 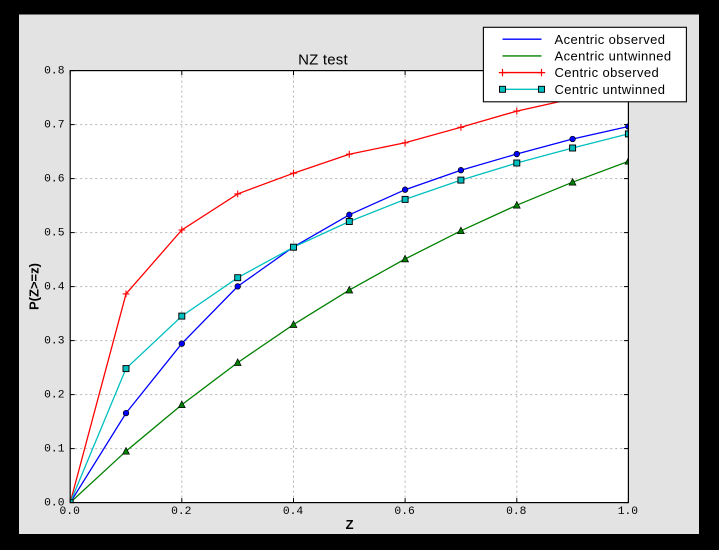 I want to click on svg-text: Centric observed, so click(x=607, y=72).